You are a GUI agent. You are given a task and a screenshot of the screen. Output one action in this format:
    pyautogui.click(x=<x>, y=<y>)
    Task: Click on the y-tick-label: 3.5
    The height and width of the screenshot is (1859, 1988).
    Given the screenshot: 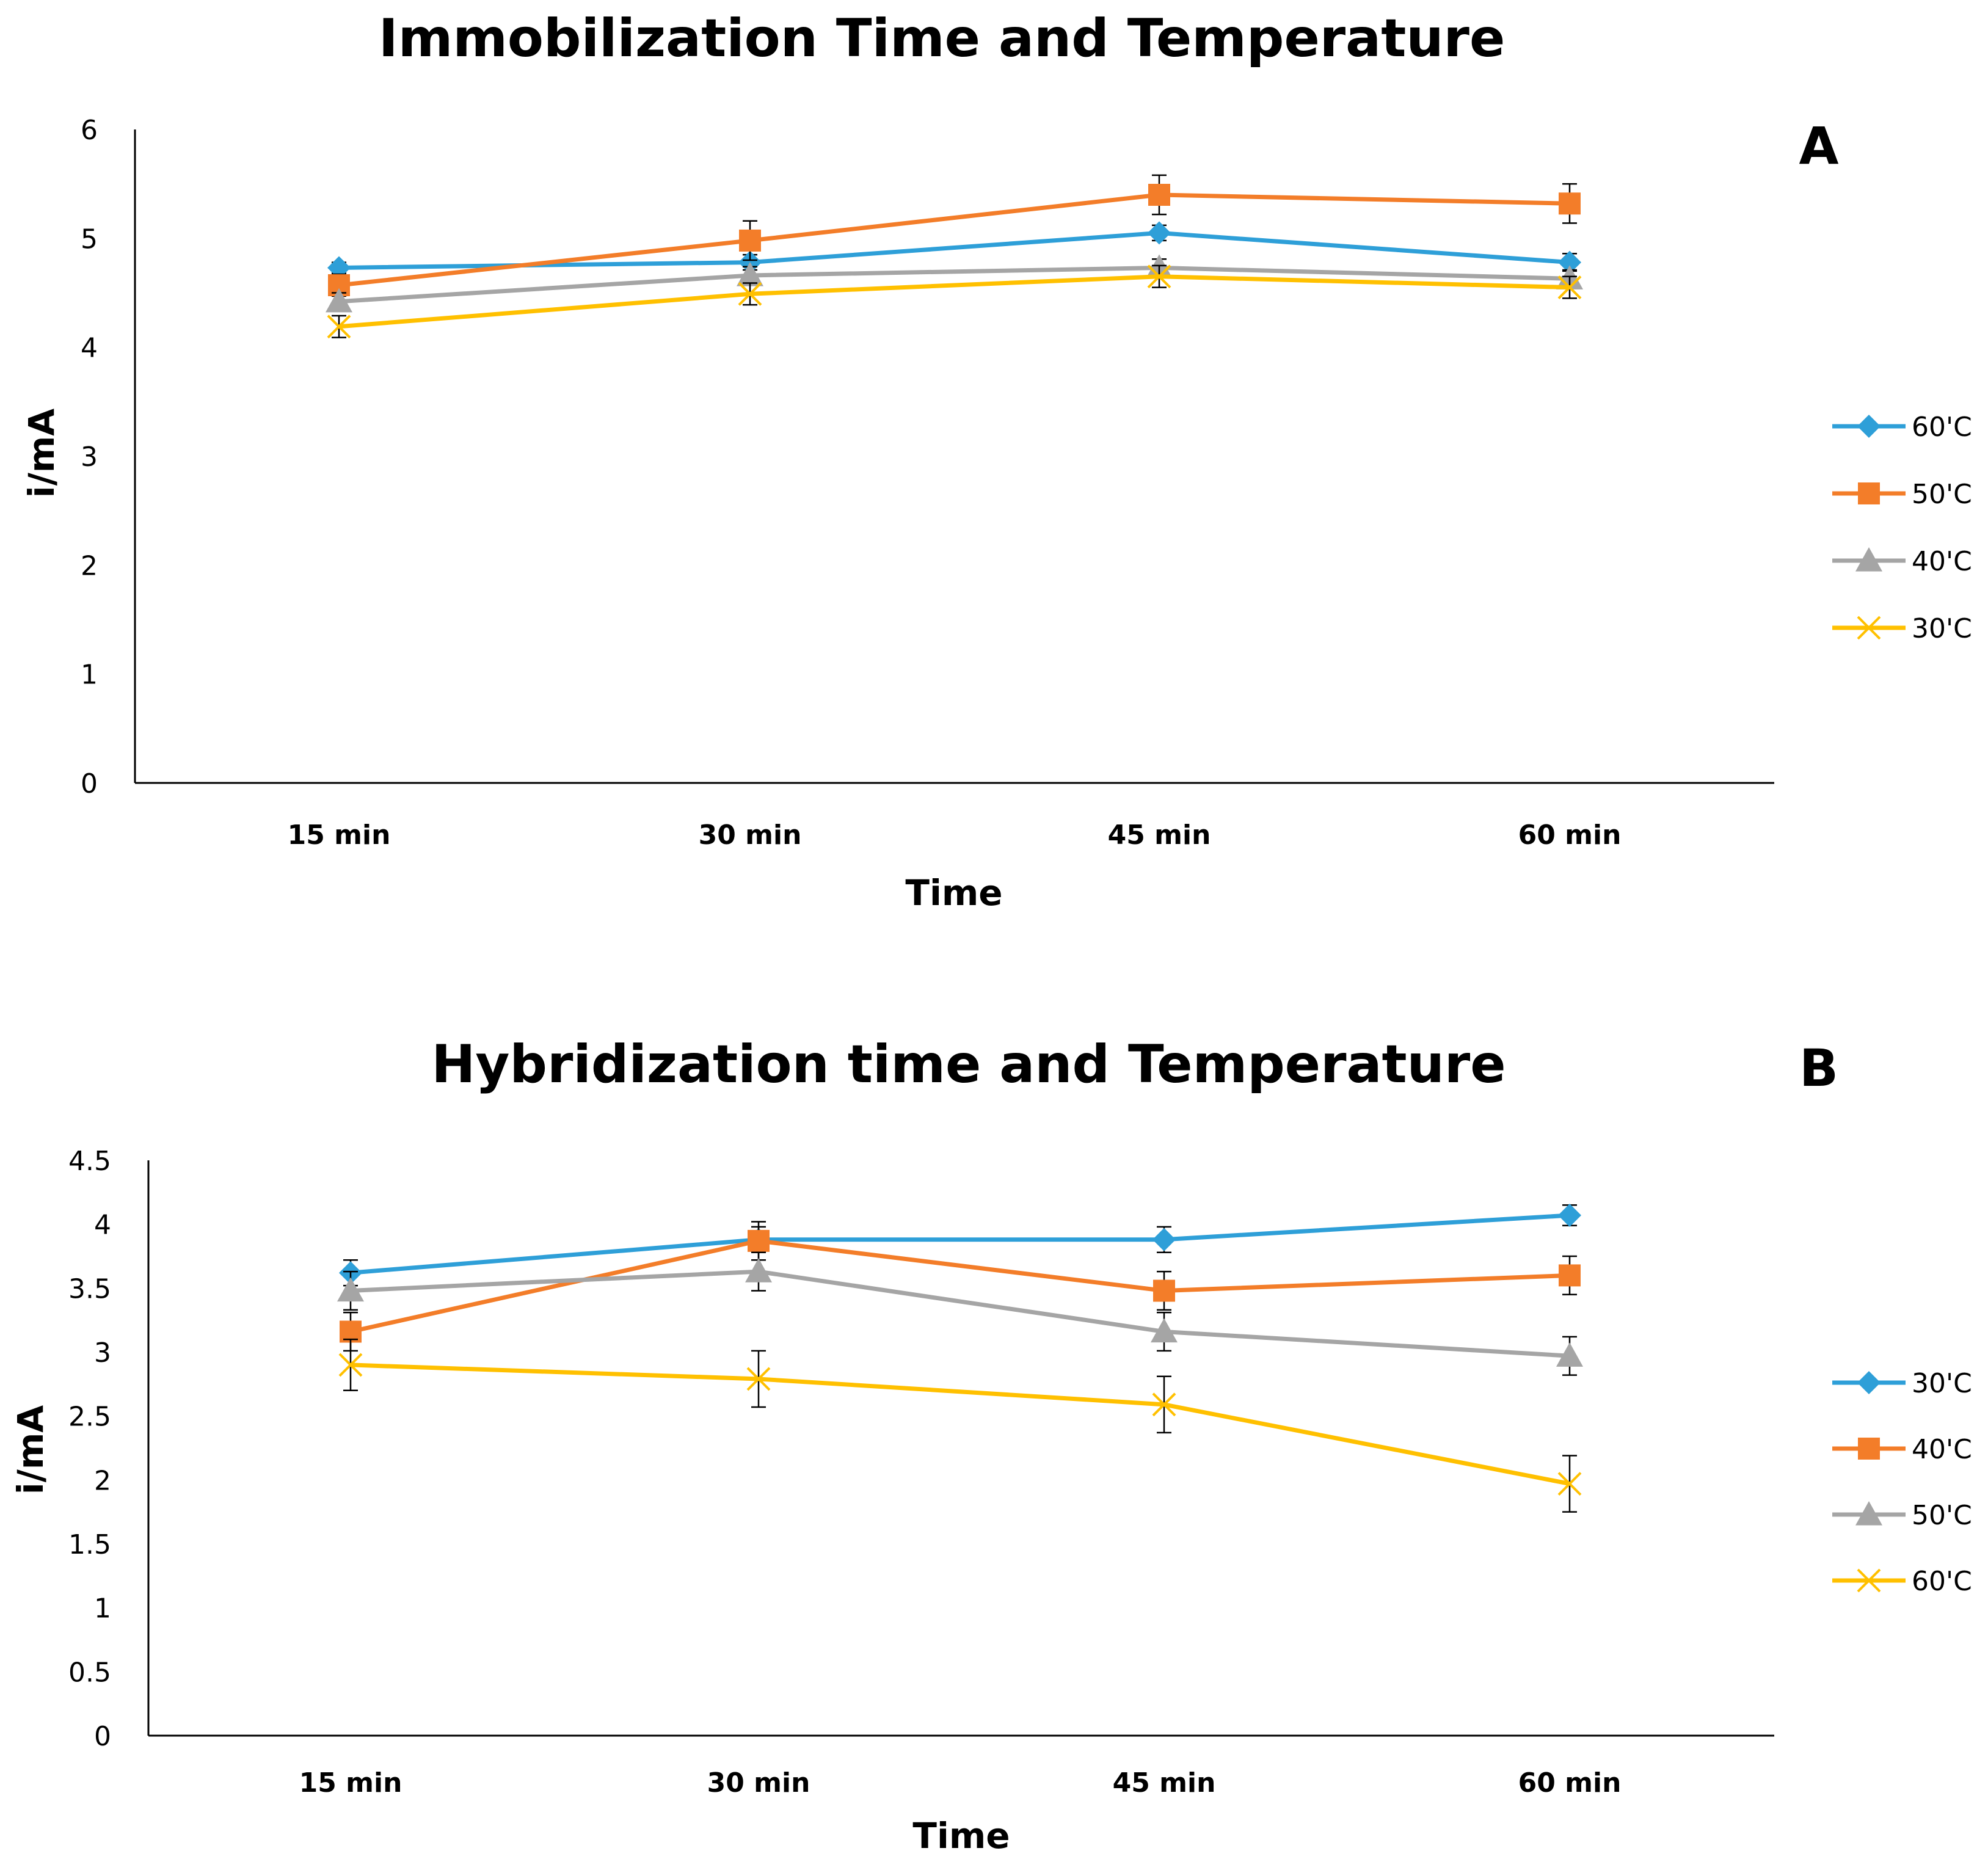 What is the action you would take?
    pyautogui.click(x=89, y=1288)
    